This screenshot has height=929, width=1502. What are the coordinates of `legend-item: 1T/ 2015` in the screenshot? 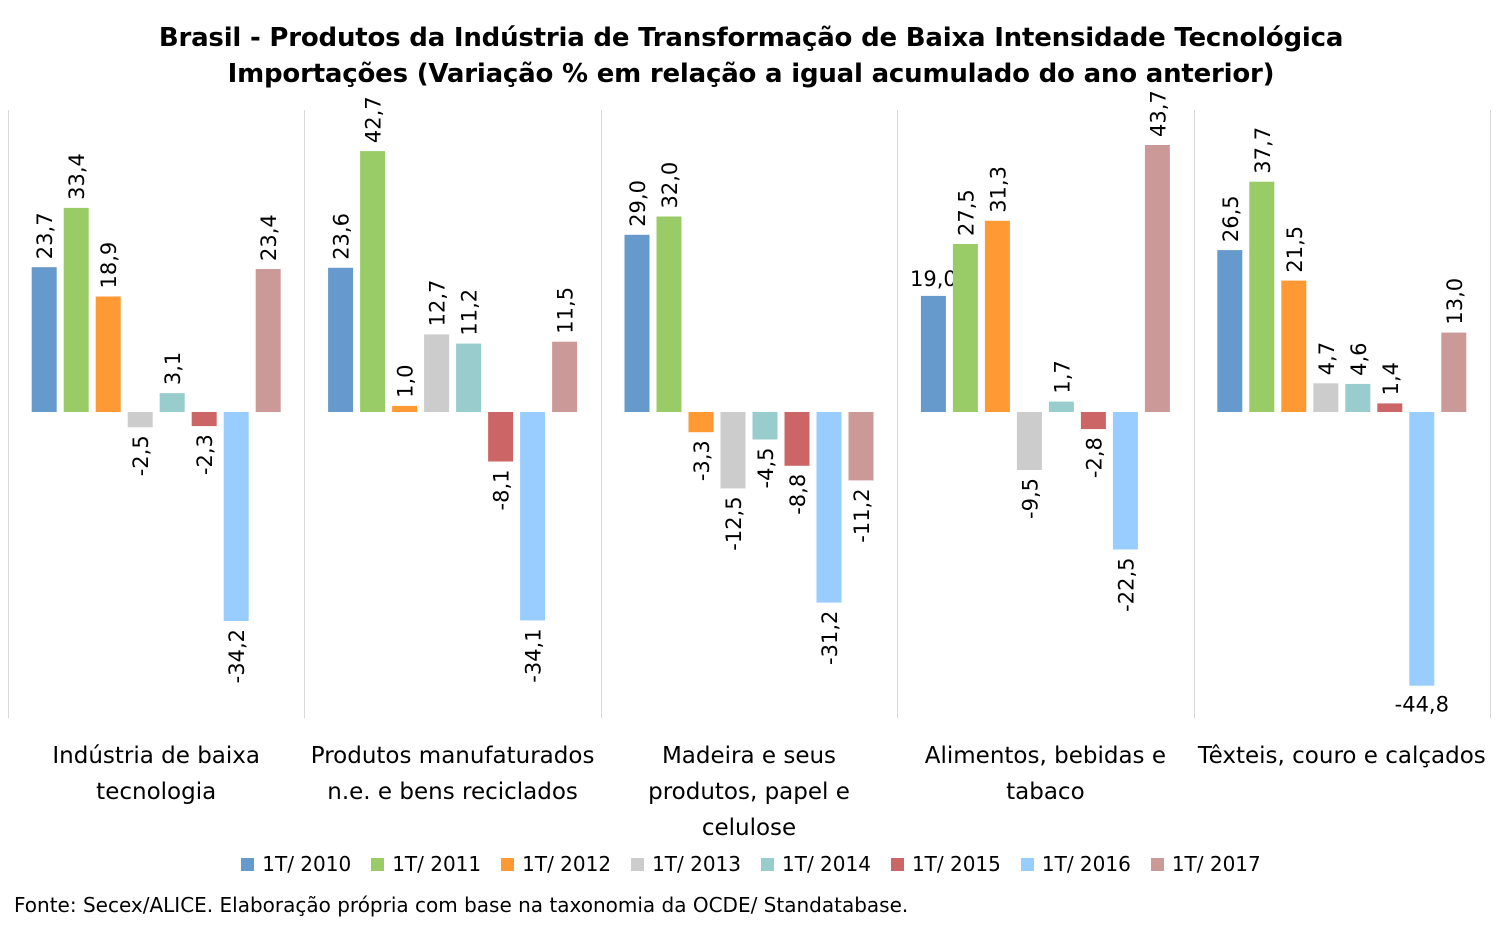 It's located at (945, 864).